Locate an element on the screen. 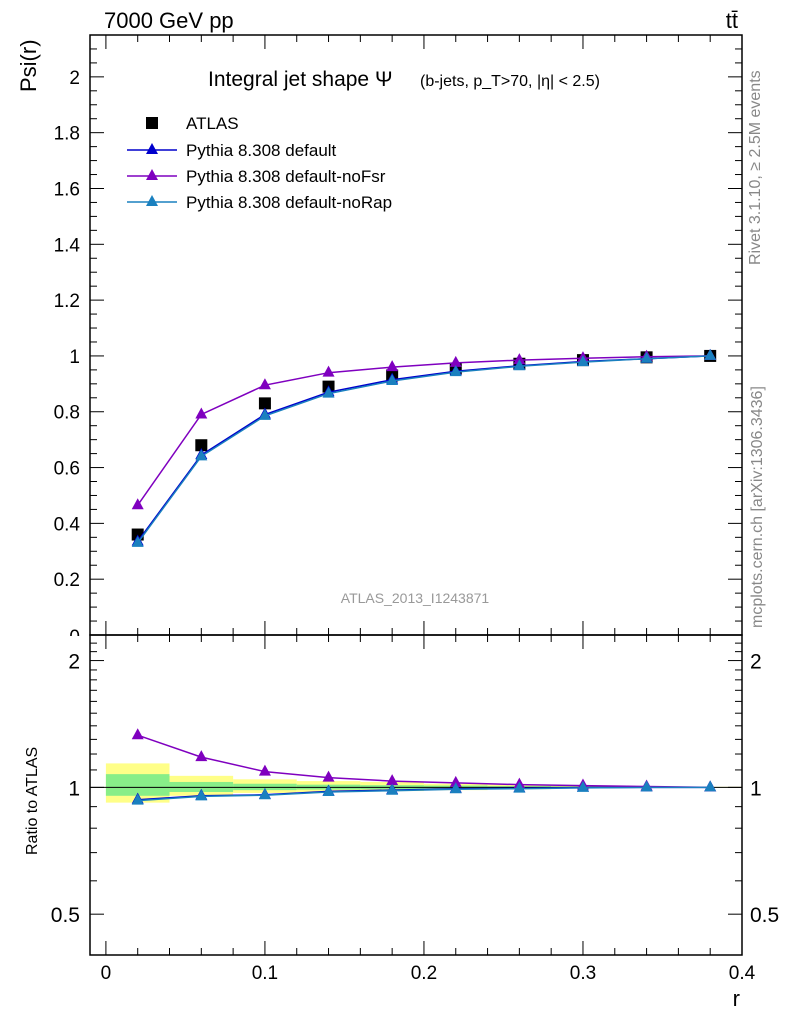  rivet-version-label: Rivet 3.1.10, ≥ 2.5M events is located at coordinates (755, 167).